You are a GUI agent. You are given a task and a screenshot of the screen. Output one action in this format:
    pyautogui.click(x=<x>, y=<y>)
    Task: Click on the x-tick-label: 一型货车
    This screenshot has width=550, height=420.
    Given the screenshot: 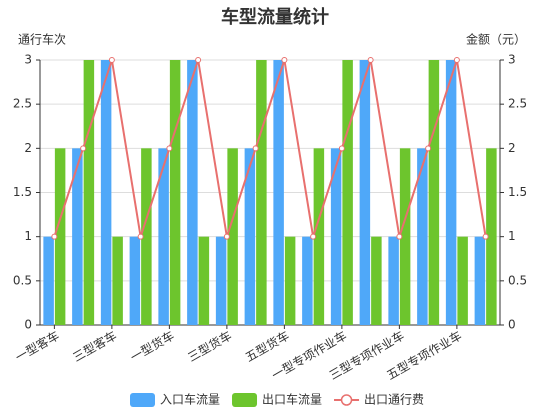 What is the action you would take?
    pyautogui.click(x=152, y=346)
    